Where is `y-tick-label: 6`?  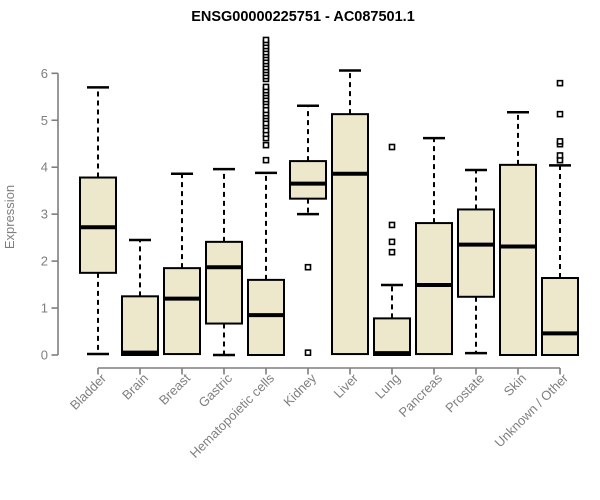
y-tick-label: 6 is located at coordinates (44, 73).